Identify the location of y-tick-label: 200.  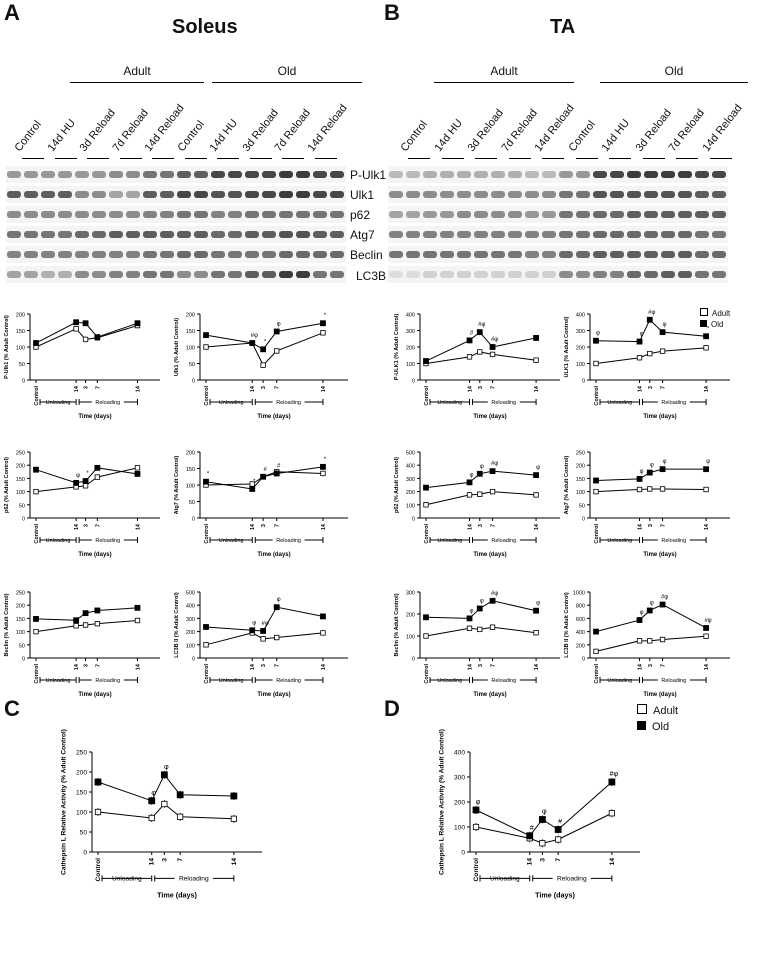
(410, 349).